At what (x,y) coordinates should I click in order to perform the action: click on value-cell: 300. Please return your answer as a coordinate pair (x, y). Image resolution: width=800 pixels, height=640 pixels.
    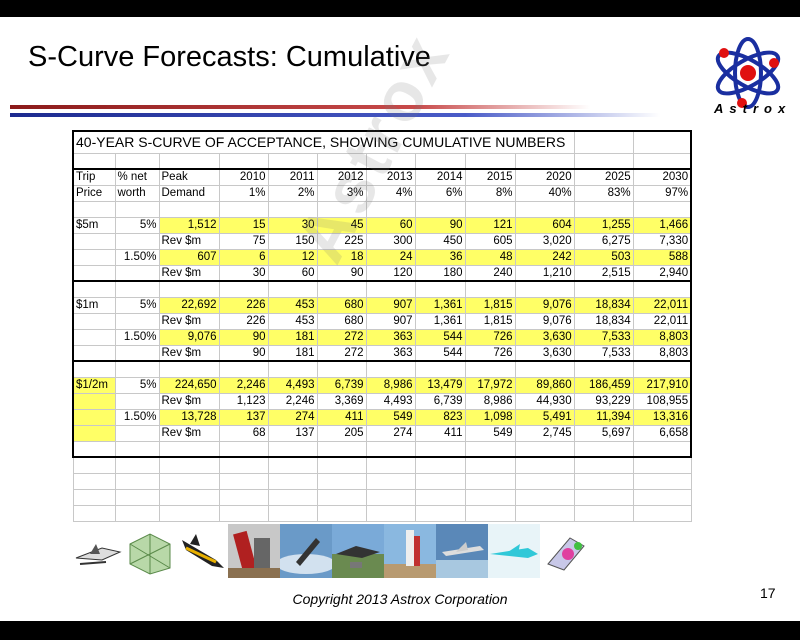
    Looking at the image, I should click on (390, 241).